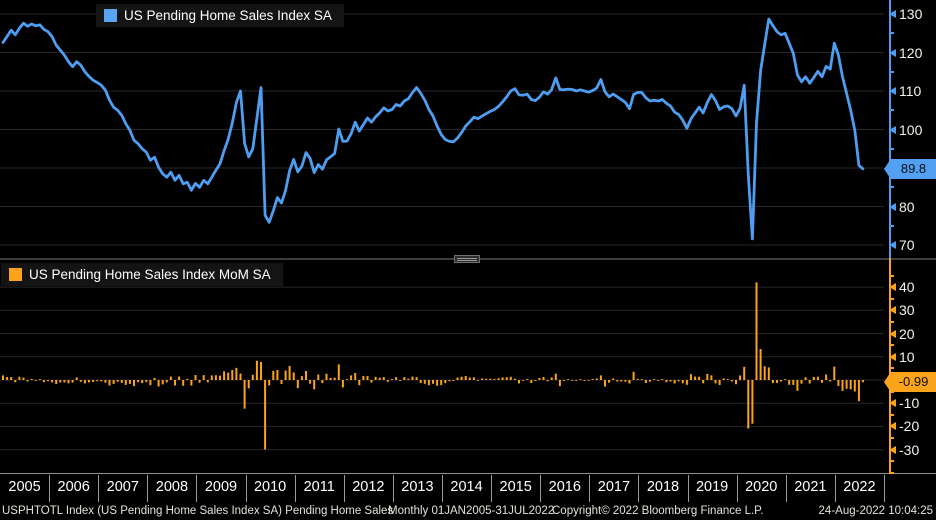 Image resolution: width=936 pixels, height=520 pixels. What do you see at coordinates (122, 487) in the screenshot?
I see `x-axis-year-label: 2007` at bounding box center [122, 487].